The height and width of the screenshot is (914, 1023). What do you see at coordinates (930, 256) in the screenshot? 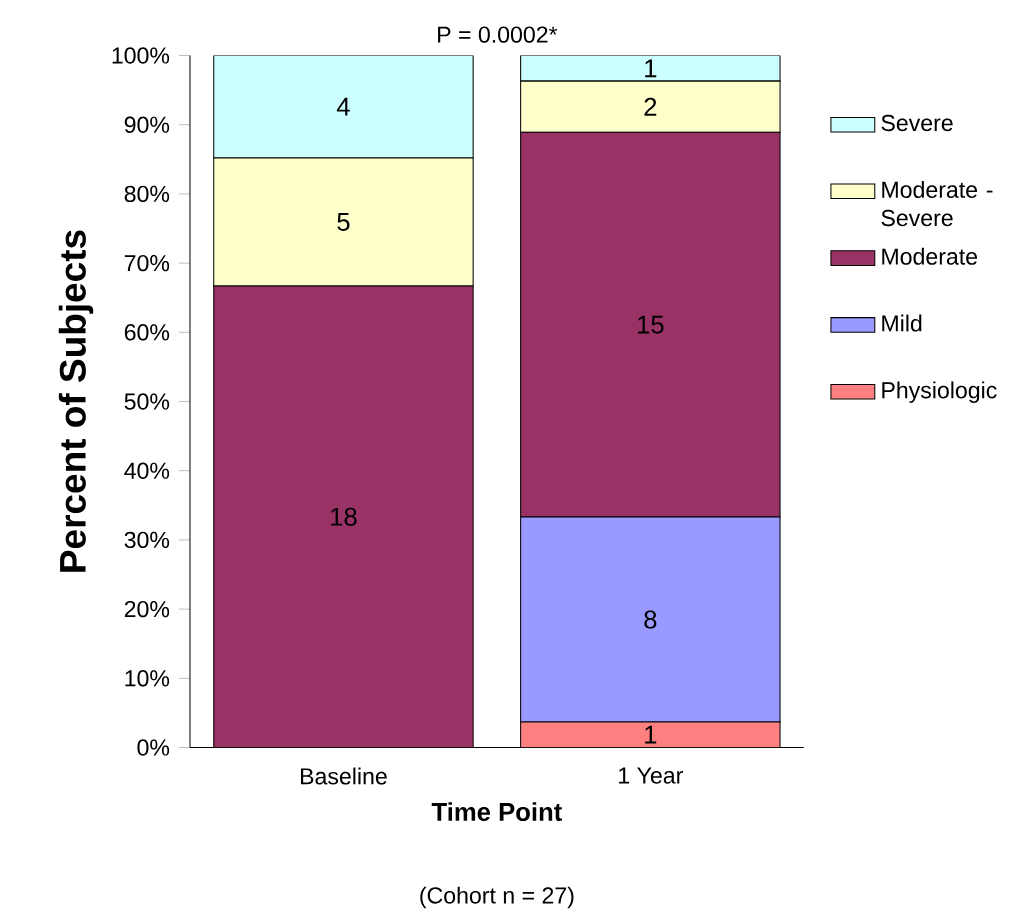
I see `legend-label: Moderate` at bounding box center [930, 256].